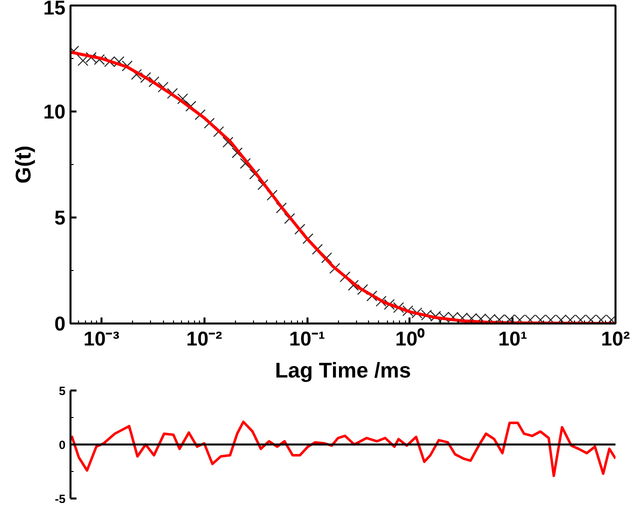  What do you see at coordinates (54, 10) in the screenshot?
I see `y-tick-label: 15` at bounding box center [54, 10].